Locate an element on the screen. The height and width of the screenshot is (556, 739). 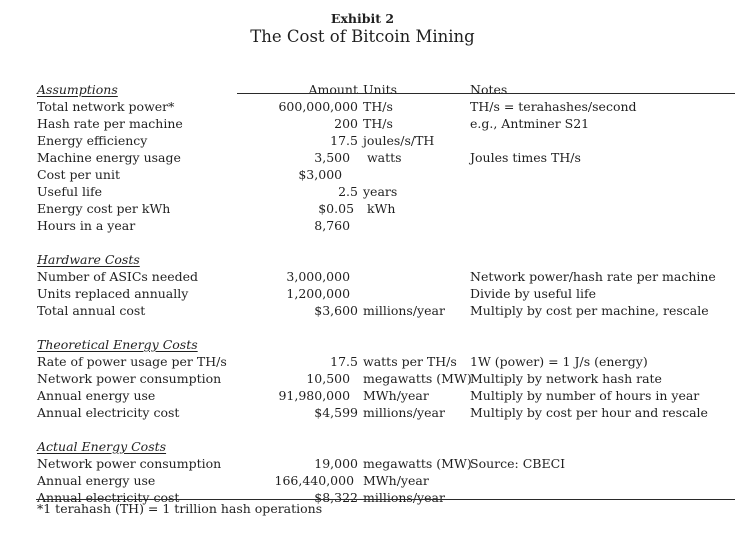
table-row: Energy cost per kWh $0.05 kWh is located at coordinates (387, 208).